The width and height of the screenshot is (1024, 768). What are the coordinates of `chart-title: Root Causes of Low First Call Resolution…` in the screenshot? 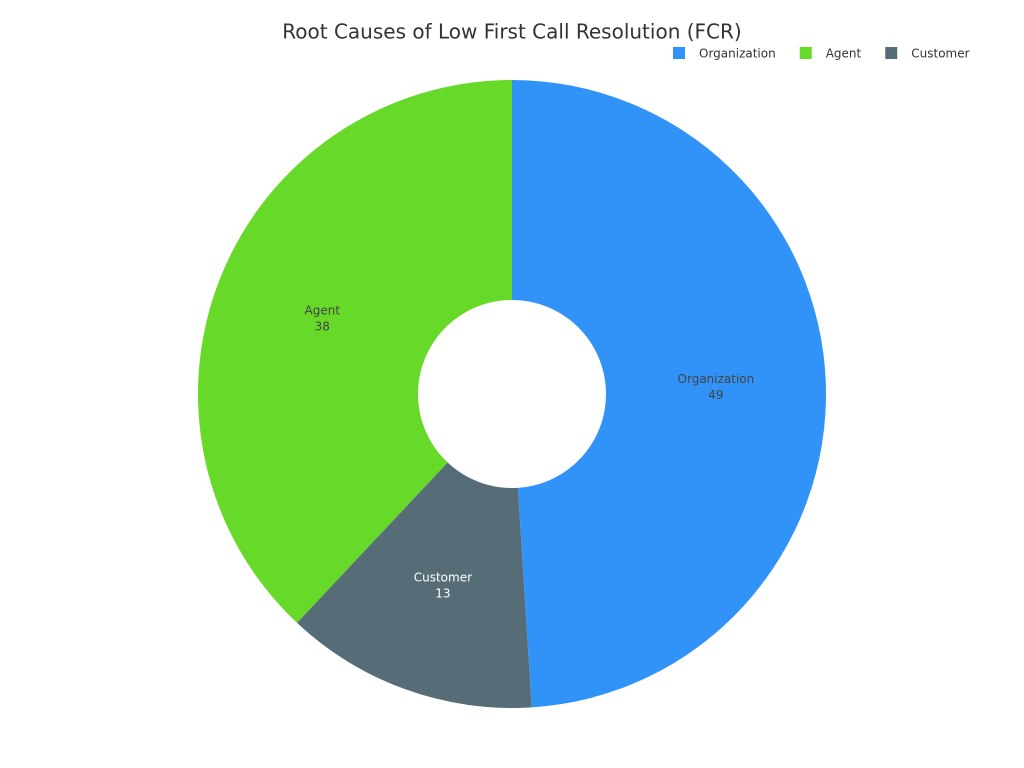 It's located at (511, 32).